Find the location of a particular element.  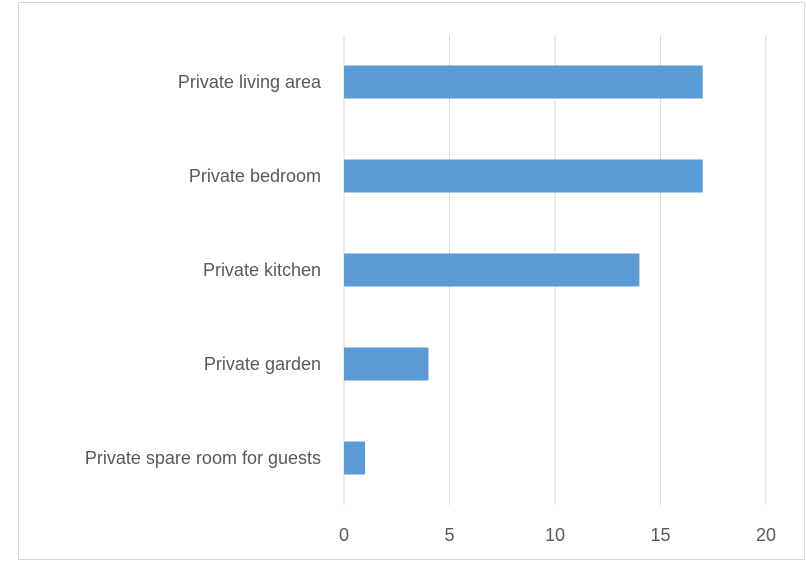

category-label: Private bedroom is located at coordinates (255, 176).